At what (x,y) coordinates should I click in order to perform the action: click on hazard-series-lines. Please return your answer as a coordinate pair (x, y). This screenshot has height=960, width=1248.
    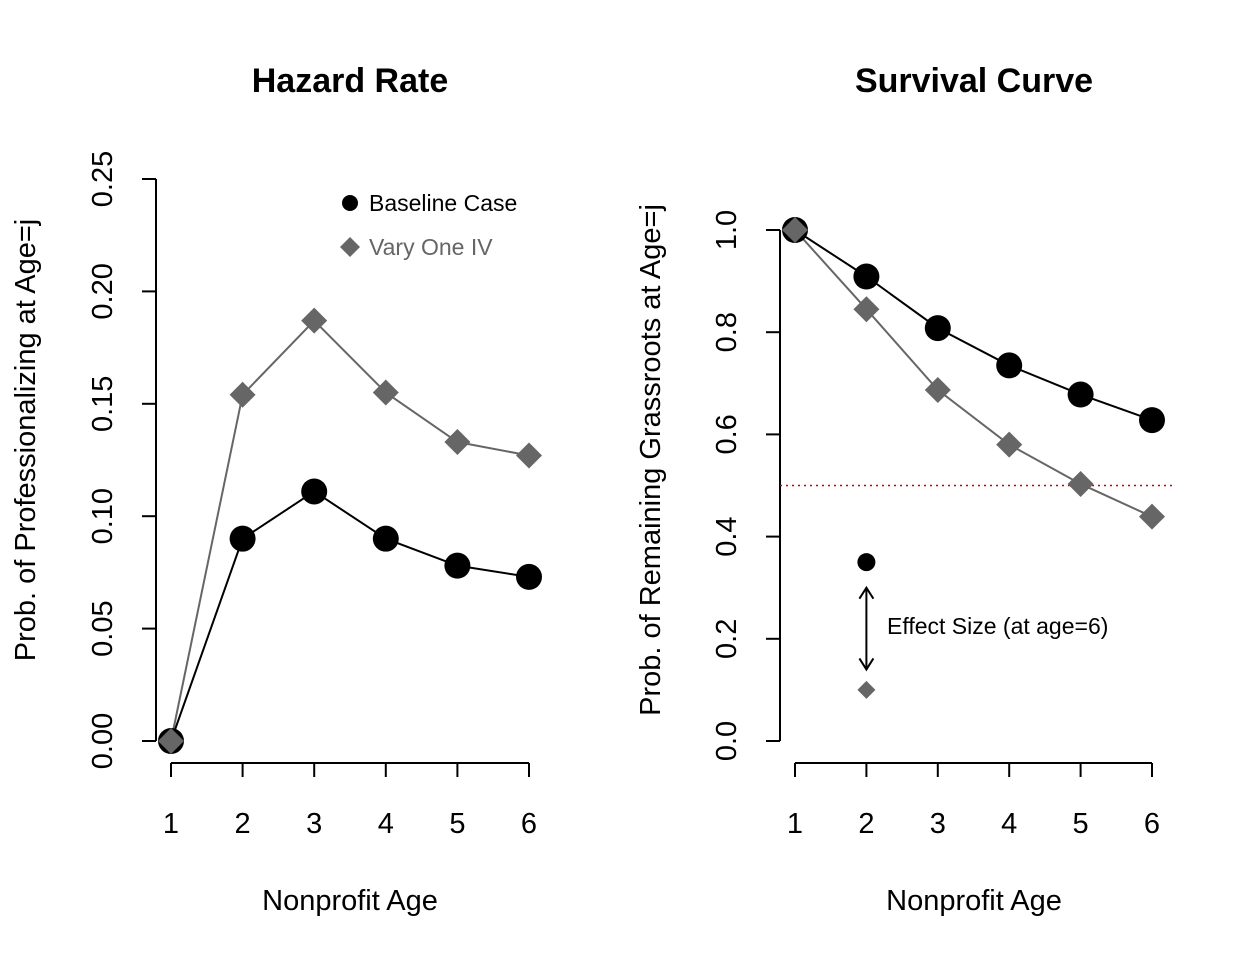
    Looking at the image, I should click on (350, 530).